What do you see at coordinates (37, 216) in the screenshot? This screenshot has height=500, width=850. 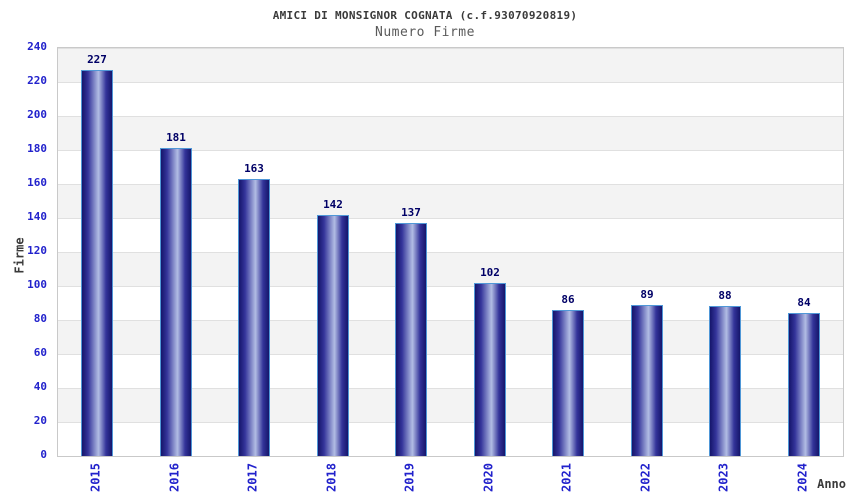 I see `y-tick-label: 140` at bounding box center [37, 216].